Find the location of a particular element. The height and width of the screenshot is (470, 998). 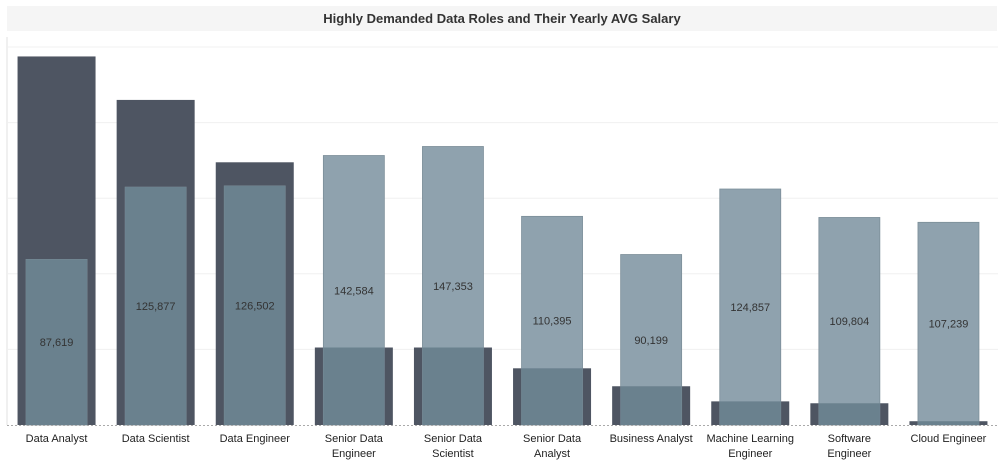

value-label: 142,584 is located at coordinates (354, 291).